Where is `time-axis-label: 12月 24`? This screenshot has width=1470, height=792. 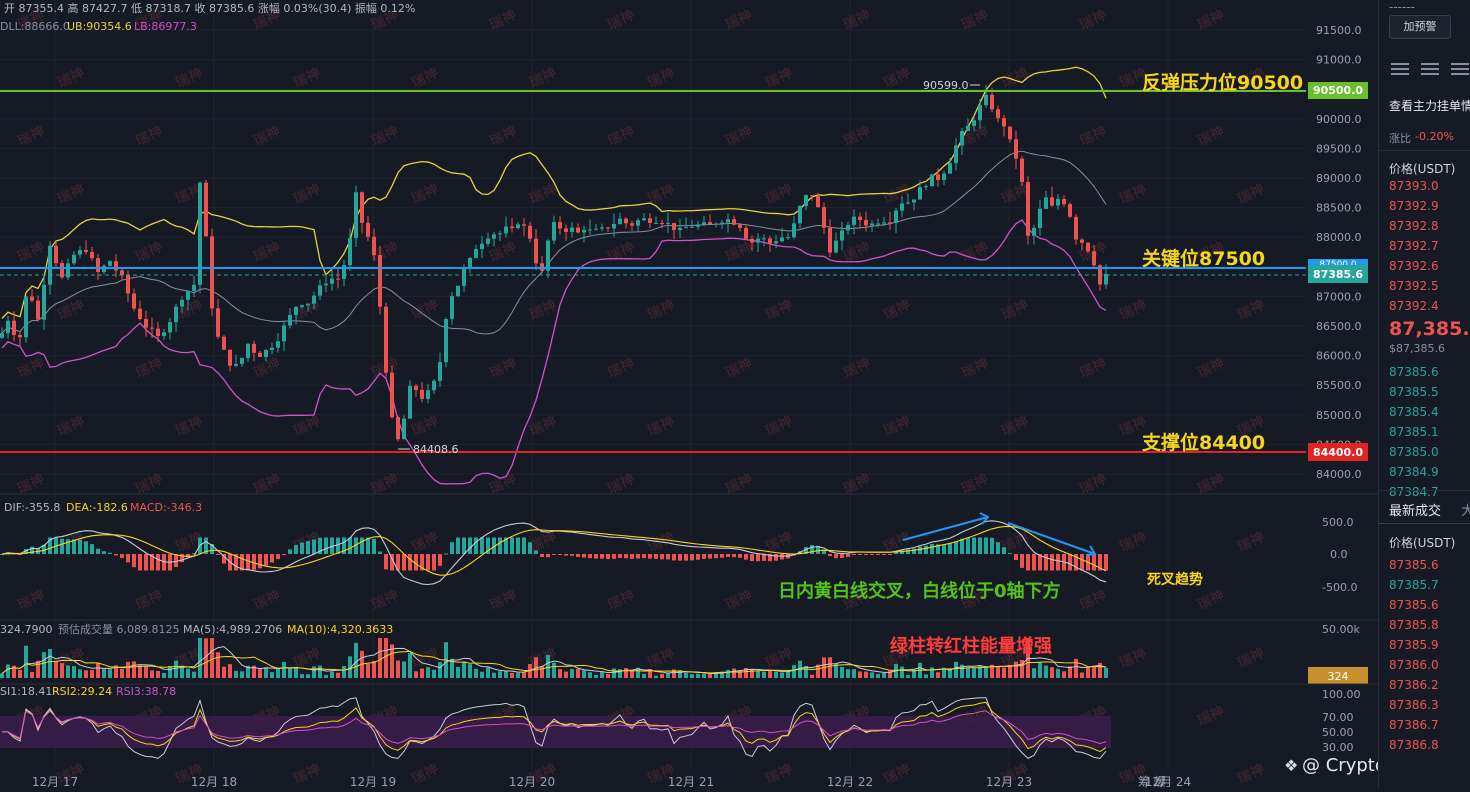
time-axis-label: 12月 24 is located at coordinates (1168, 781).